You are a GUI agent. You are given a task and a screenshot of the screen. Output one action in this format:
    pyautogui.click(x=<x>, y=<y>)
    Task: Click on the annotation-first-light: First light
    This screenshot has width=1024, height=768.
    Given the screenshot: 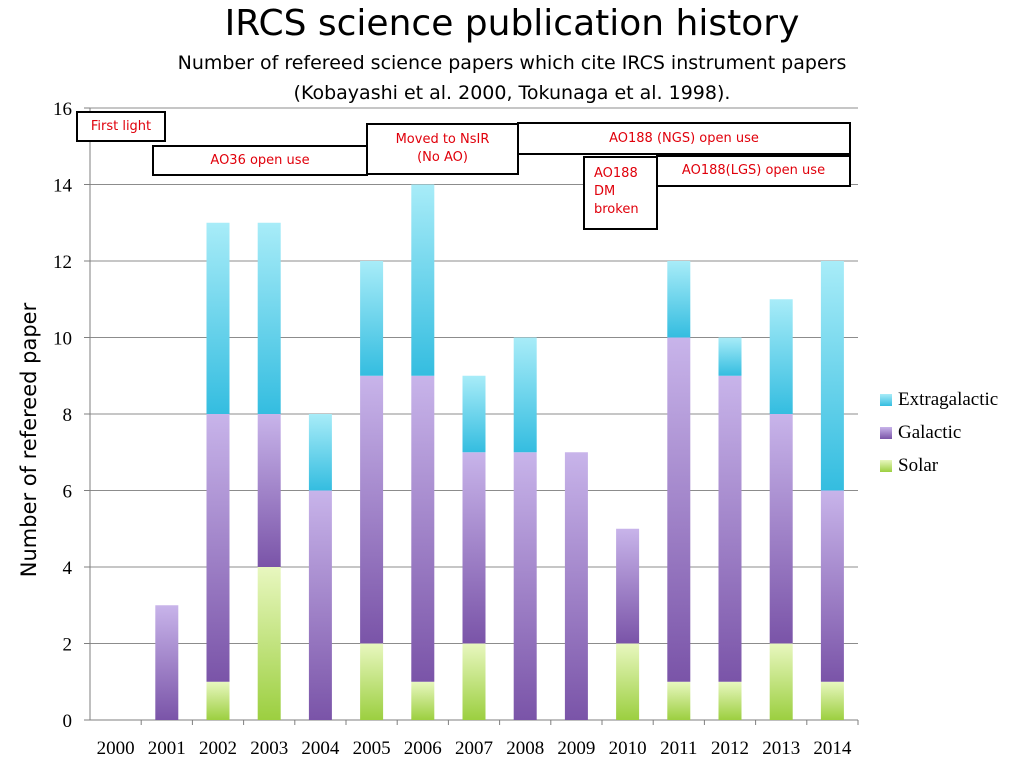 What is the action you would take?
    pyautogui.click(x=121, y=126)
    